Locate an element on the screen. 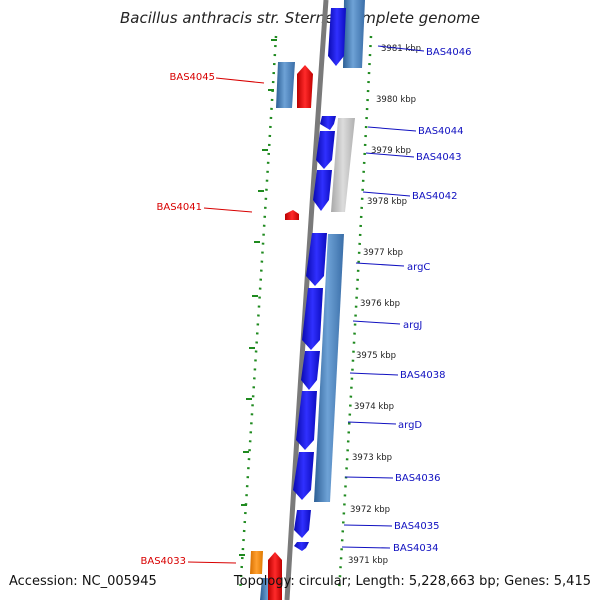  inner-tick-track is located at coordinates (258, 314).